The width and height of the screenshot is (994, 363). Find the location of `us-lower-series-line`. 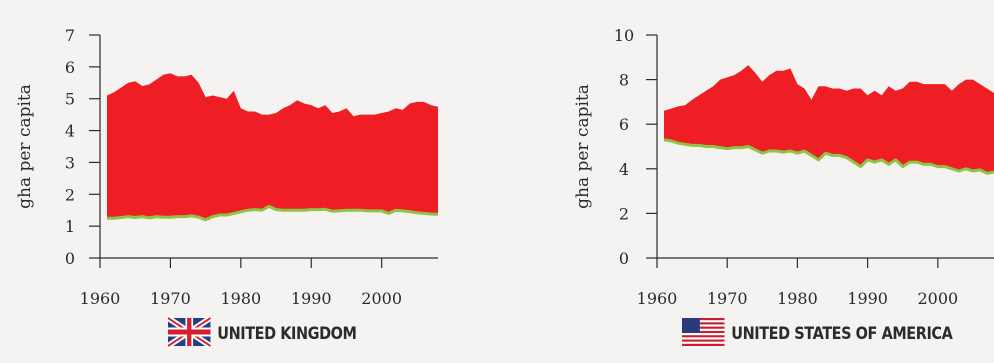

us-lower-series-line is located at coordinates (828, 156).